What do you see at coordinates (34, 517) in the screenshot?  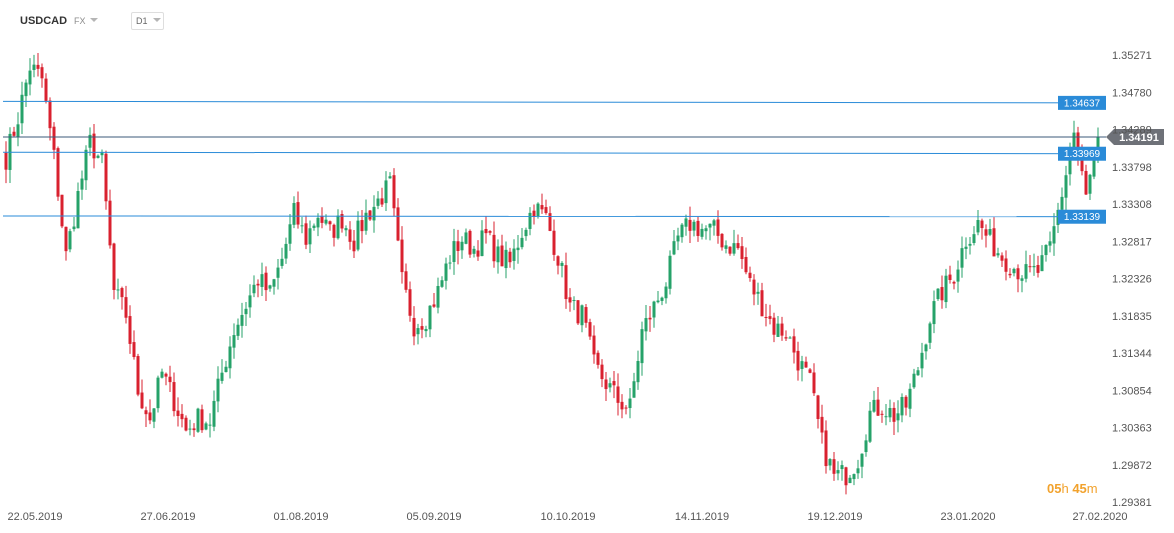 I see `x-tick-label: 22.05.2019` at bounding box center [34, 517].